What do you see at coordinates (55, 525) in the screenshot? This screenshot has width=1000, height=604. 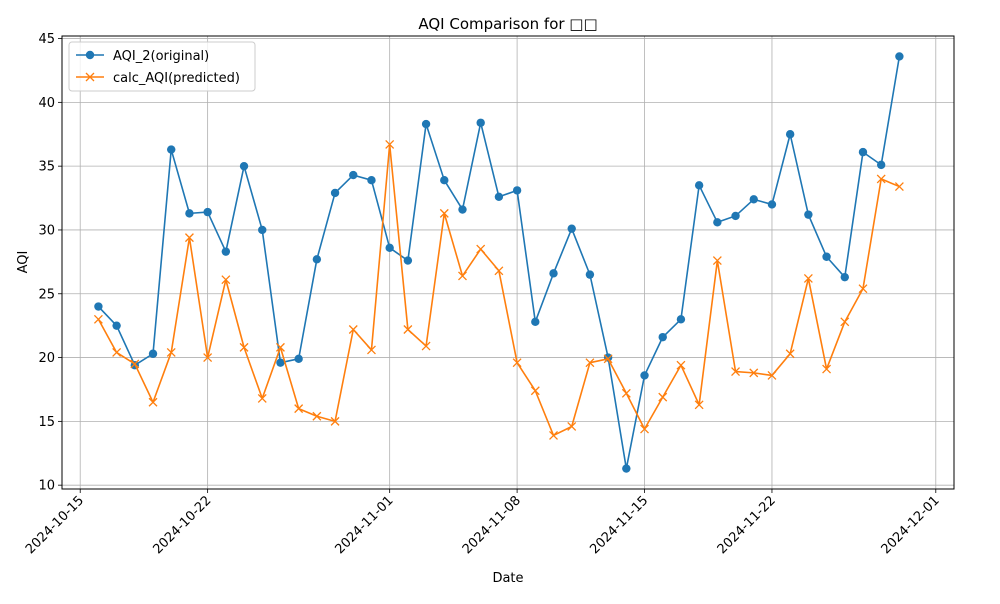 I see `x-tick-label: 2024-10-15` at bounding box center [55, 525].